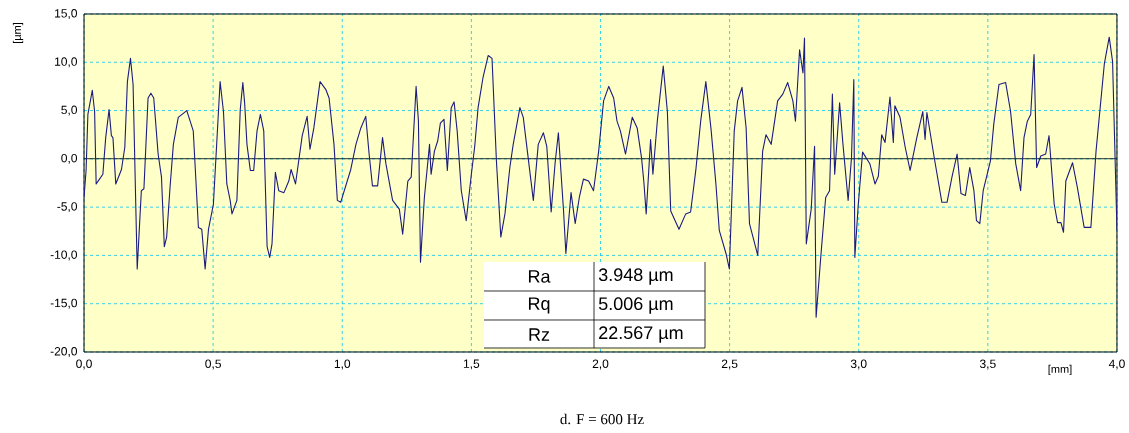 The height and width of the screenshot is (433, 1129). Describe the element at coordinates (635, 276) in the screenshot. I see `annotation: 3.948 µm` at that location.